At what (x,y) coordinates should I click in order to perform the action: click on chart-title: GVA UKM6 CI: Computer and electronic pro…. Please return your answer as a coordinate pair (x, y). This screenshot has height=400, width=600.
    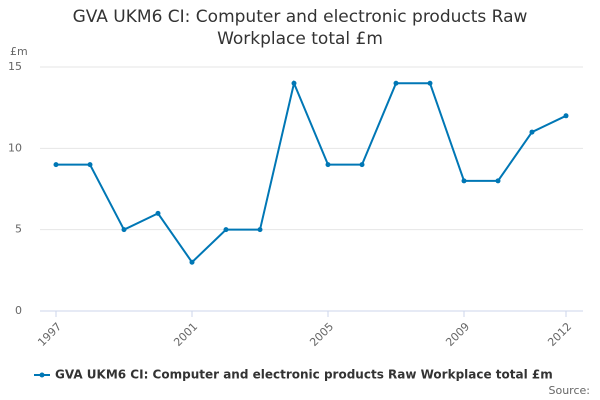
    Looking at the image, I should click on (300, 28).